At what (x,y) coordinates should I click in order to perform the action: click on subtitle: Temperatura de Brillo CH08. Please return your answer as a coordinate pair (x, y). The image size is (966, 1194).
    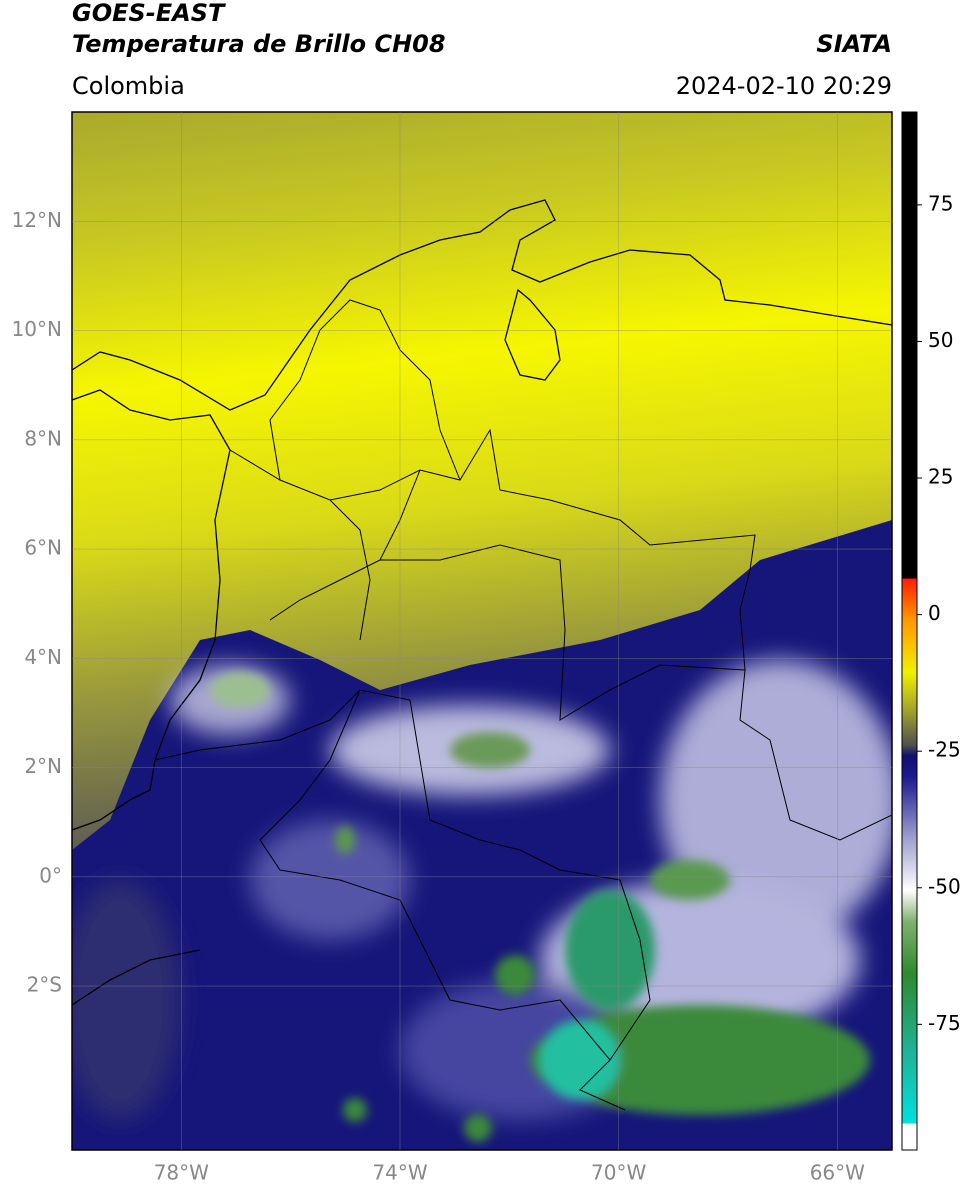
    Looking at the image, I should click on (259, 44).